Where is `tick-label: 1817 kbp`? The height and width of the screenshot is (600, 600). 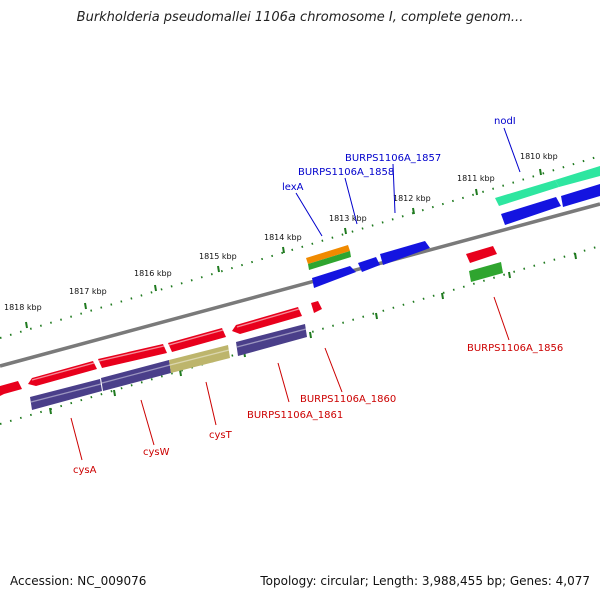 tick-label: 1817 kbp is located at coordinates (88, 291).